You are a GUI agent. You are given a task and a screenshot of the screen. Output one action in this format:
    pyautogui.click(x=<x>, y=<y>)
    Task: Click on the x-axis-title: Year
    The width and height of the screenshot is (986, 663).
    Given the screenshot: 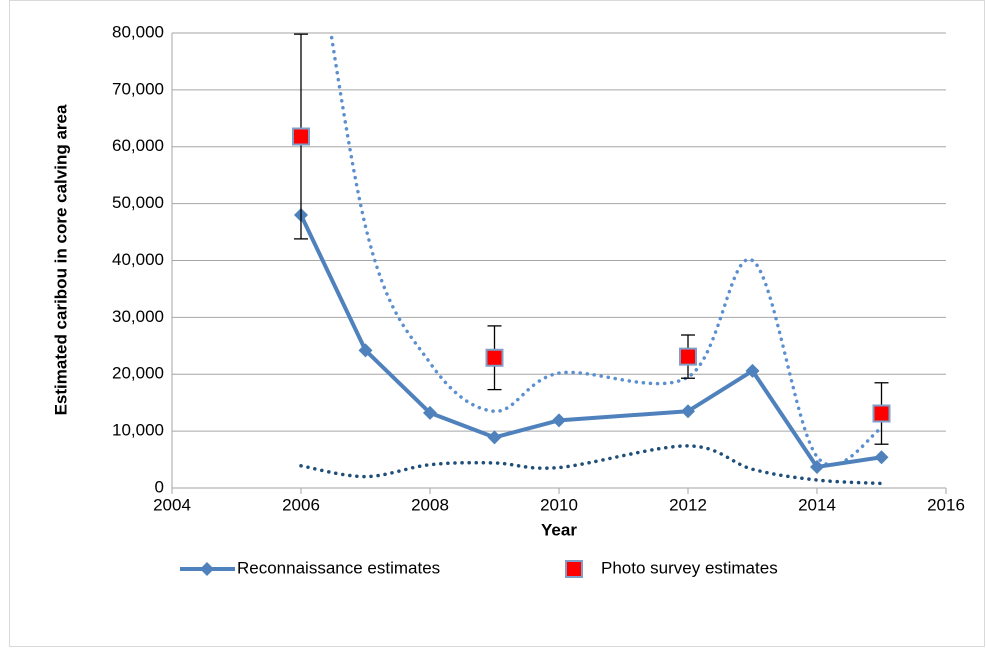 What is the action you would take?
    pyautogui.click(x=559, y=529)
    